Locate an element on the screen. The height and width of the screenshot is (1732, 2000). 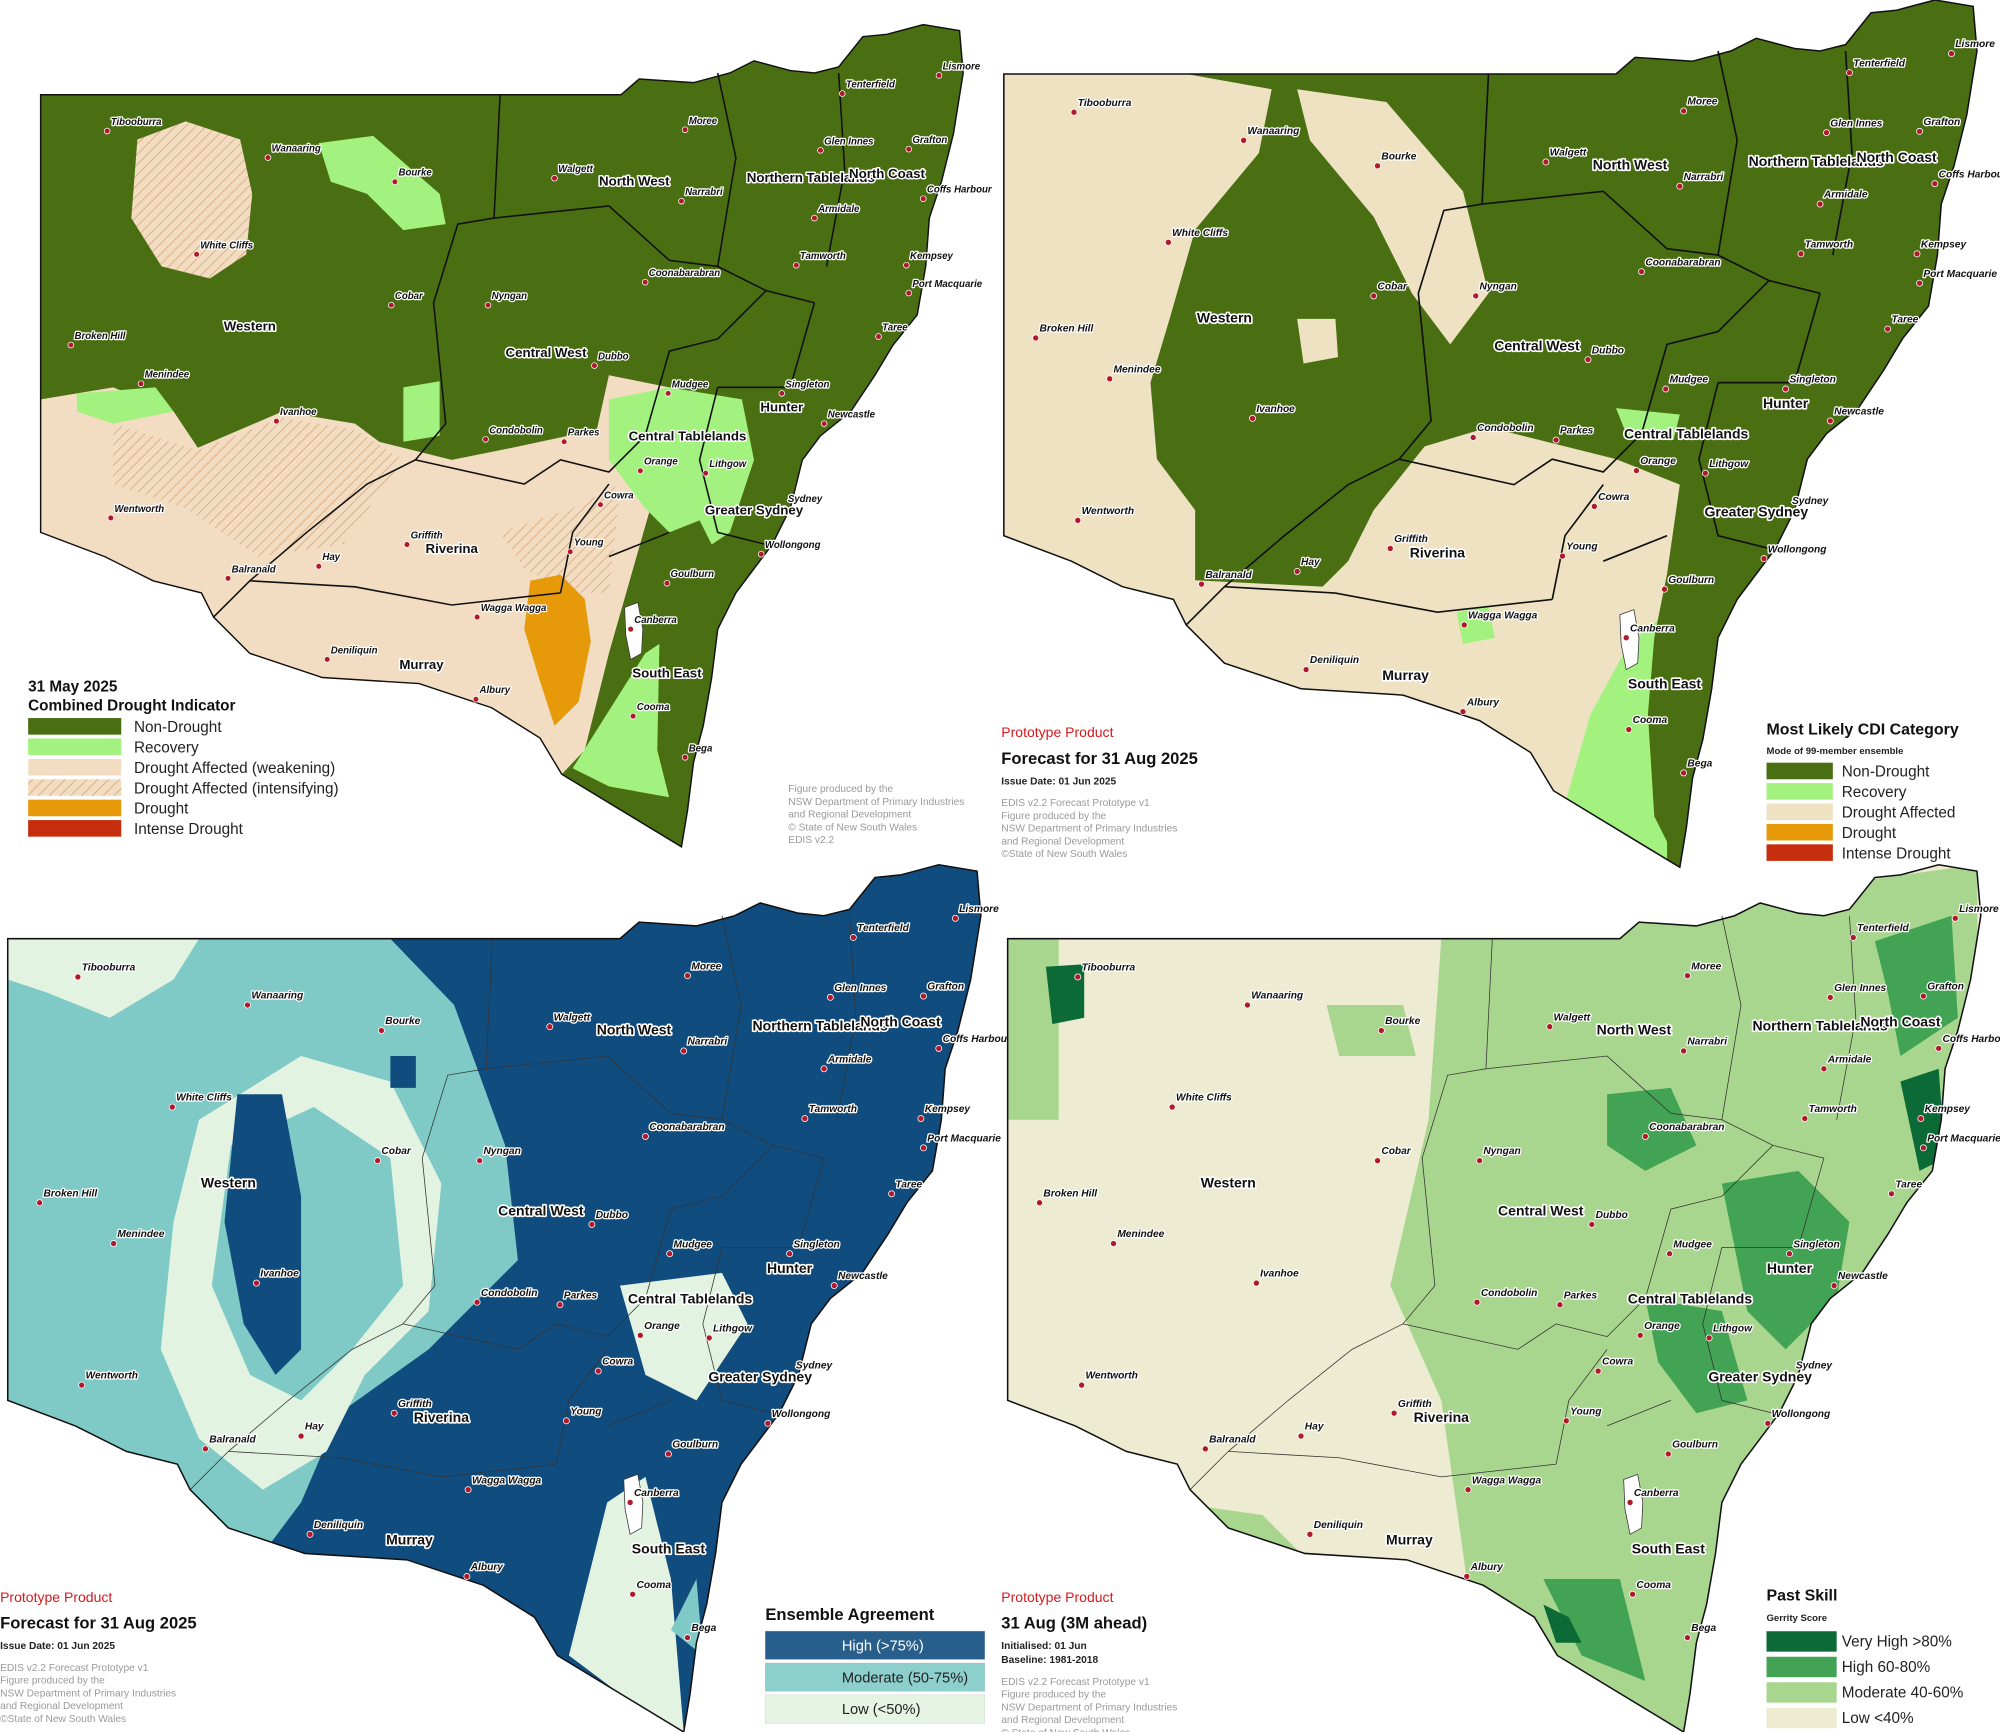
town-label: Coonabarabran is located at coordinates (686, 1127).